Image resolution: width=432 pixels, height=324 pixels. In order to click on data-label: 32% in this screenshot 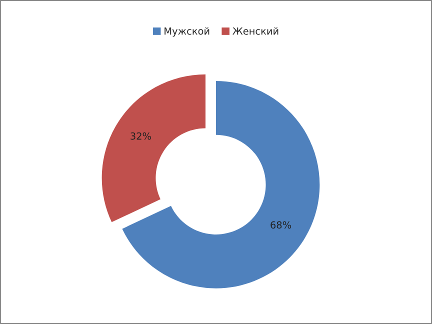, I will do `click(140, 136)`.